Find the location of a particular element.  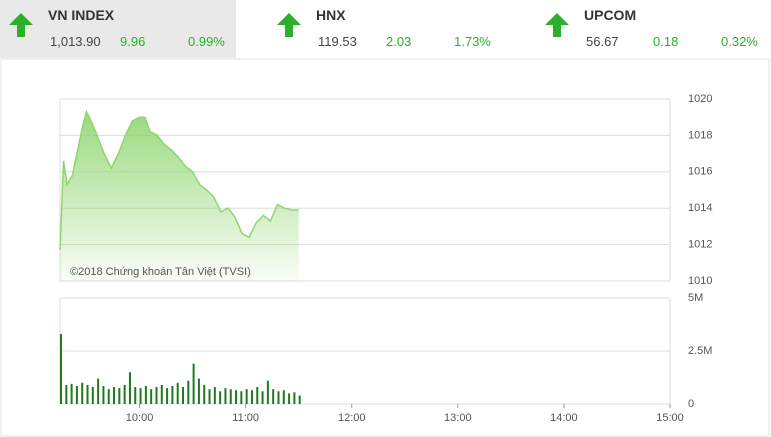

index-change: 2.03 is located at coordinates (399, 41).